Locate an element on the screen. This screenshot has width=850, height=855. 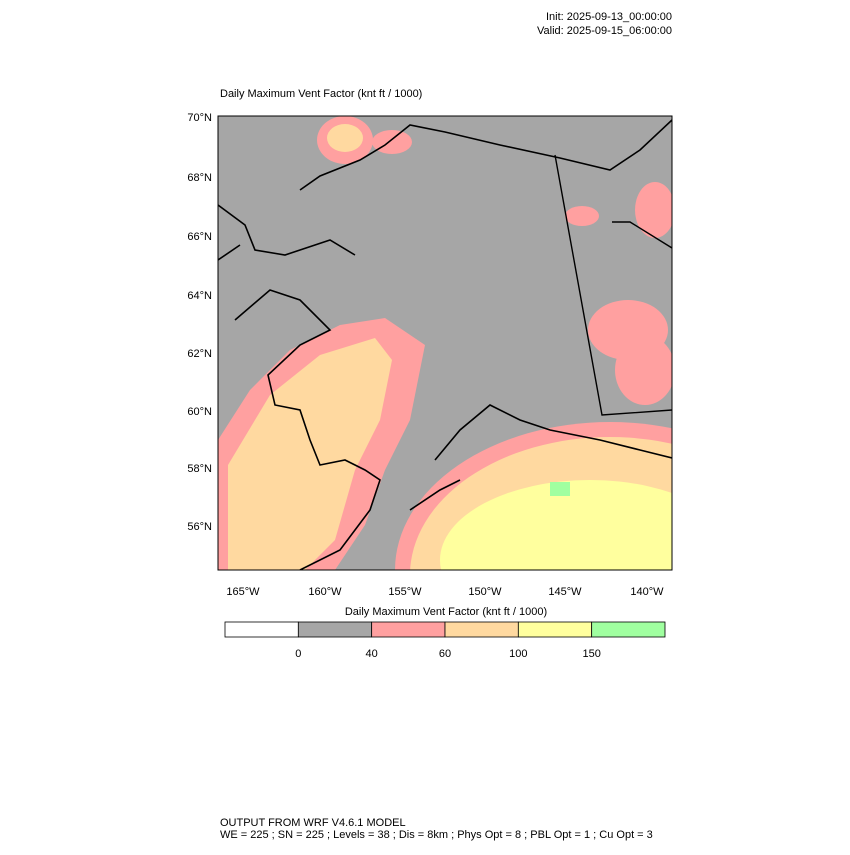
colorbar-tick-label: 0 is located at coordinates (298, 654).